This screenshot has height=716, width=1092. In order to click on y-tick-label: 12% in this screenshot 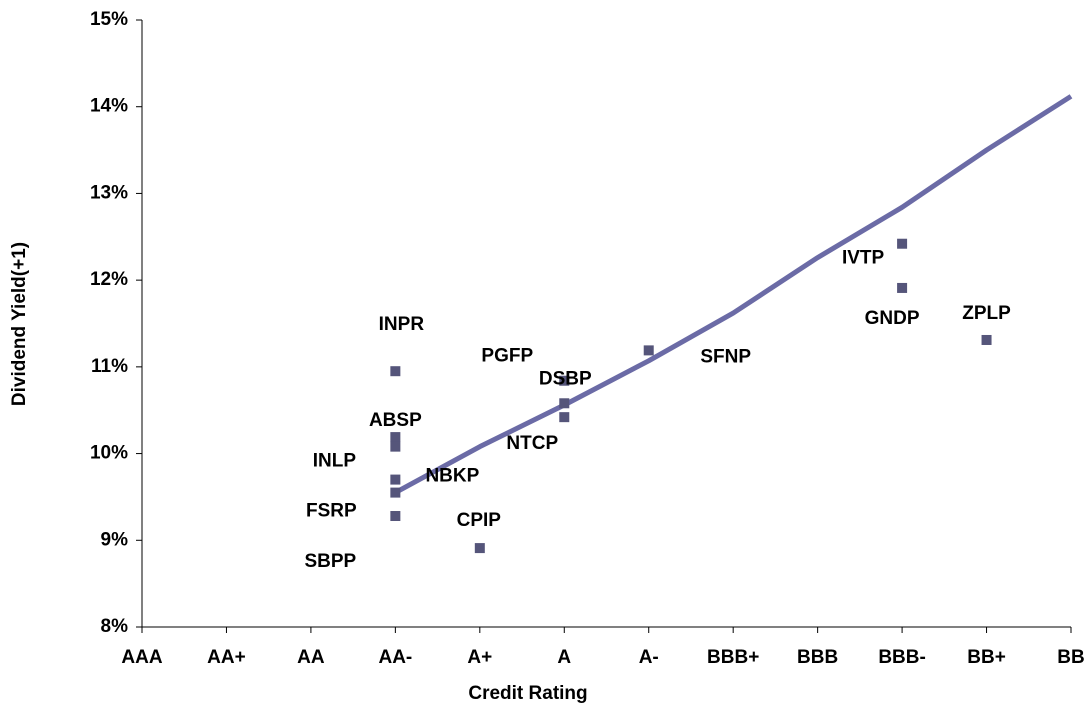, I will do `click(109, 279)`.